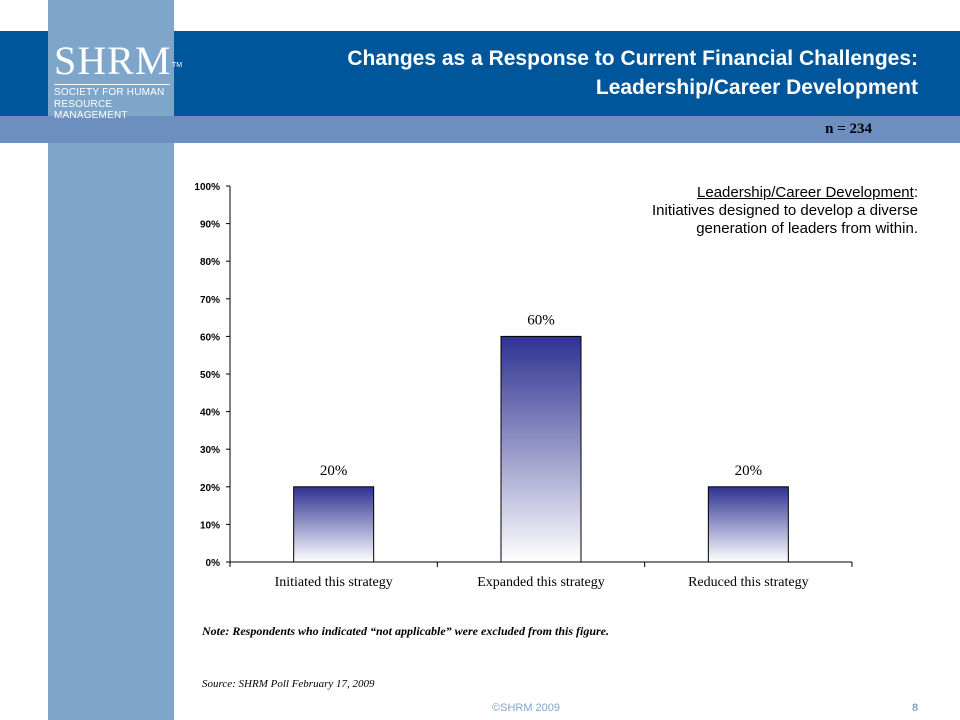 The width and height of the screenshot is (960, 720). What do you see at coordinates (112, 84) in the screenshot?
I see `logo-divider` at bounding box center [112, 84].